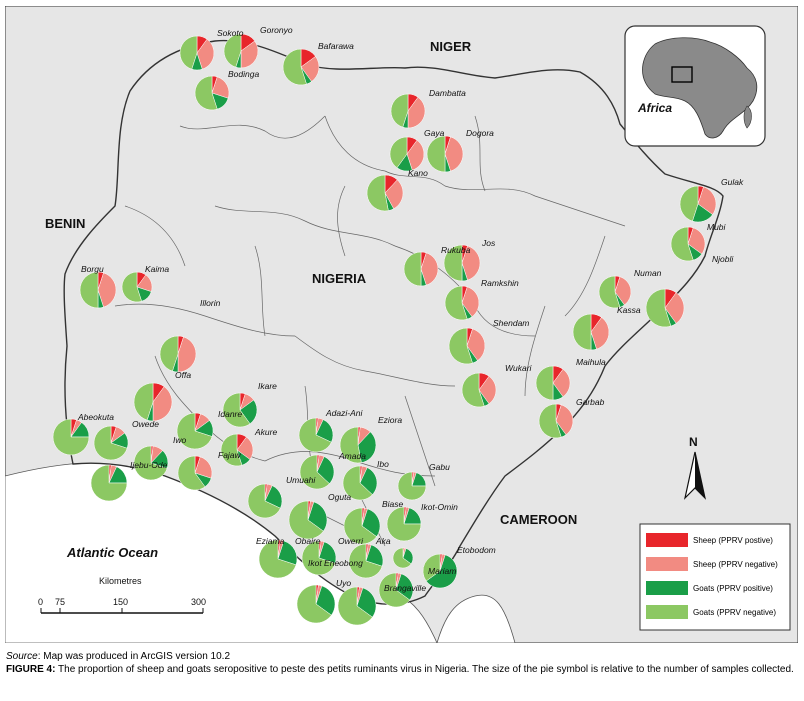 The height and width of the screenshot is (701, 804). Describe the element at coordinates (343, 583) in the screenshot. I see `place-label: Uyo` at that location.